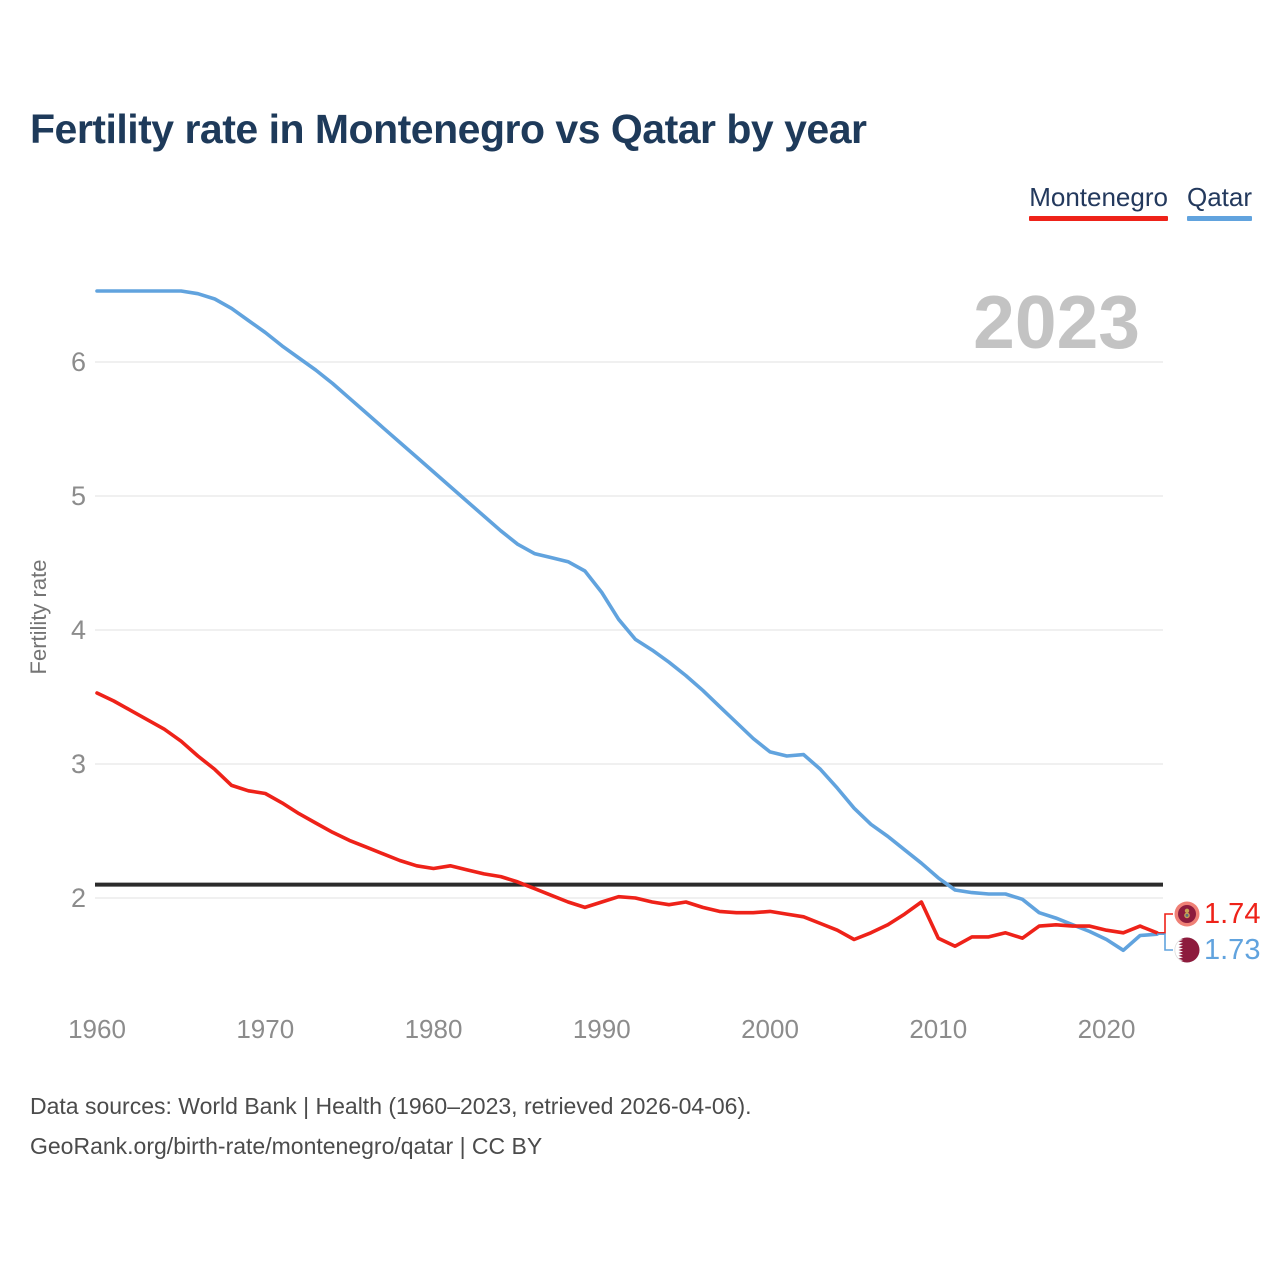  Describe the element at coordinates (1107, 1029) in the screenshot. I see `x-tick-label: 2020` at that location.